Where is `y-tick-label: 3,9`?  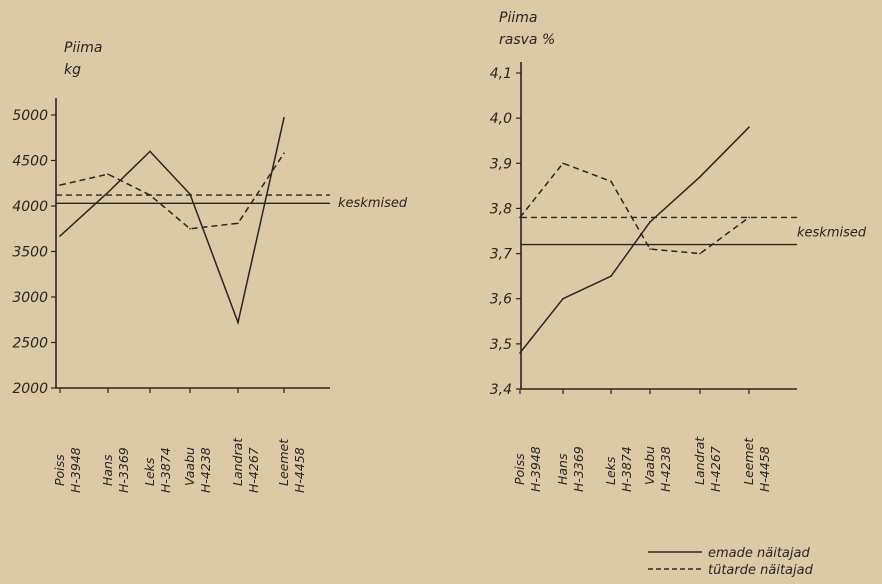
y-tick-label: 3,9 is located at coordinates (501, 164).